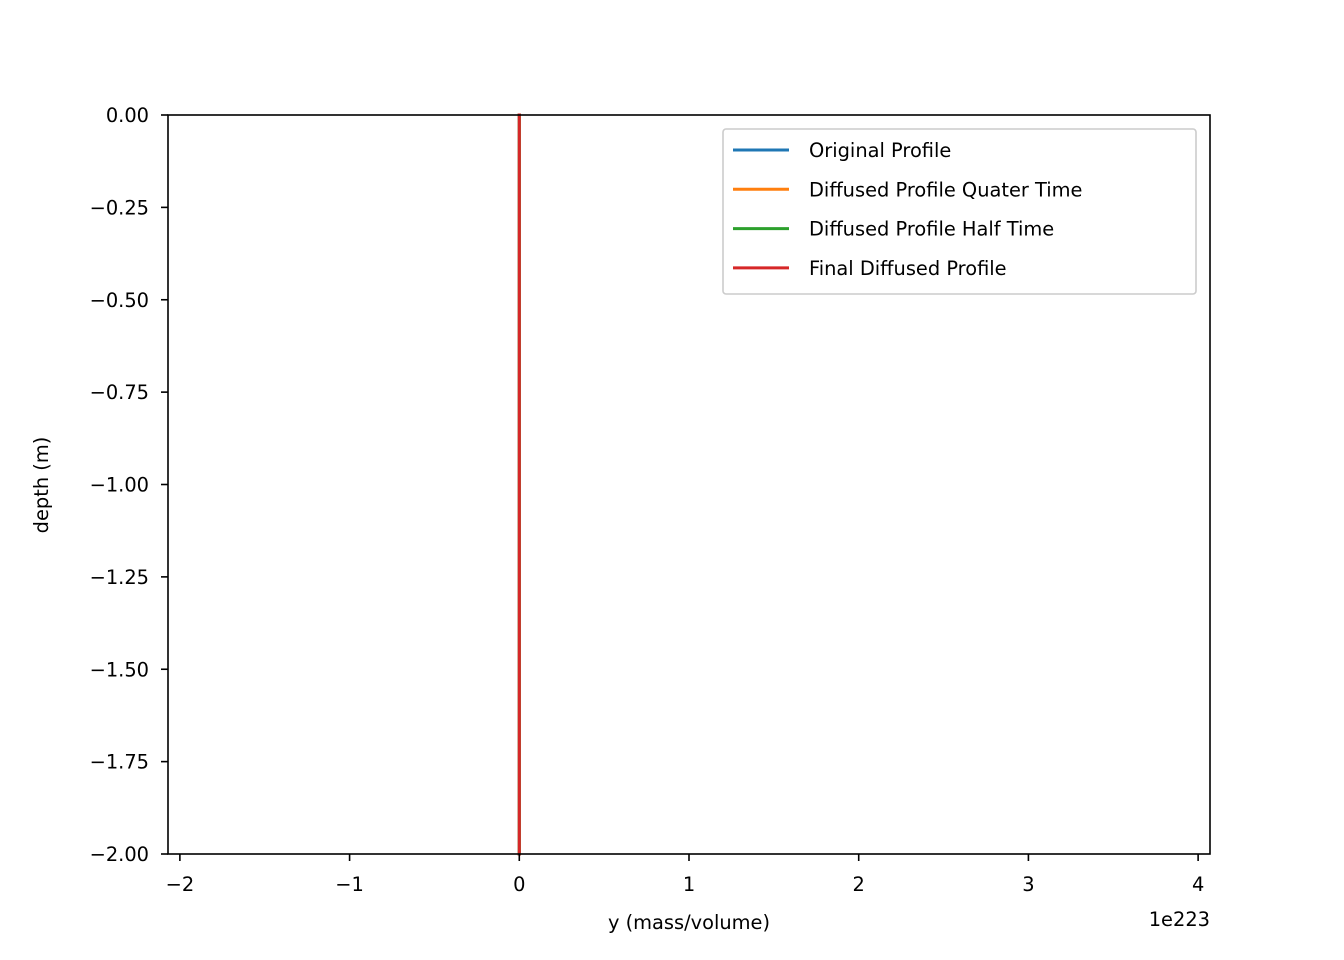 The width and height of the screenshot is (1344, 960). I want to click on y-tick-label: −1.75, so click(119, 762).